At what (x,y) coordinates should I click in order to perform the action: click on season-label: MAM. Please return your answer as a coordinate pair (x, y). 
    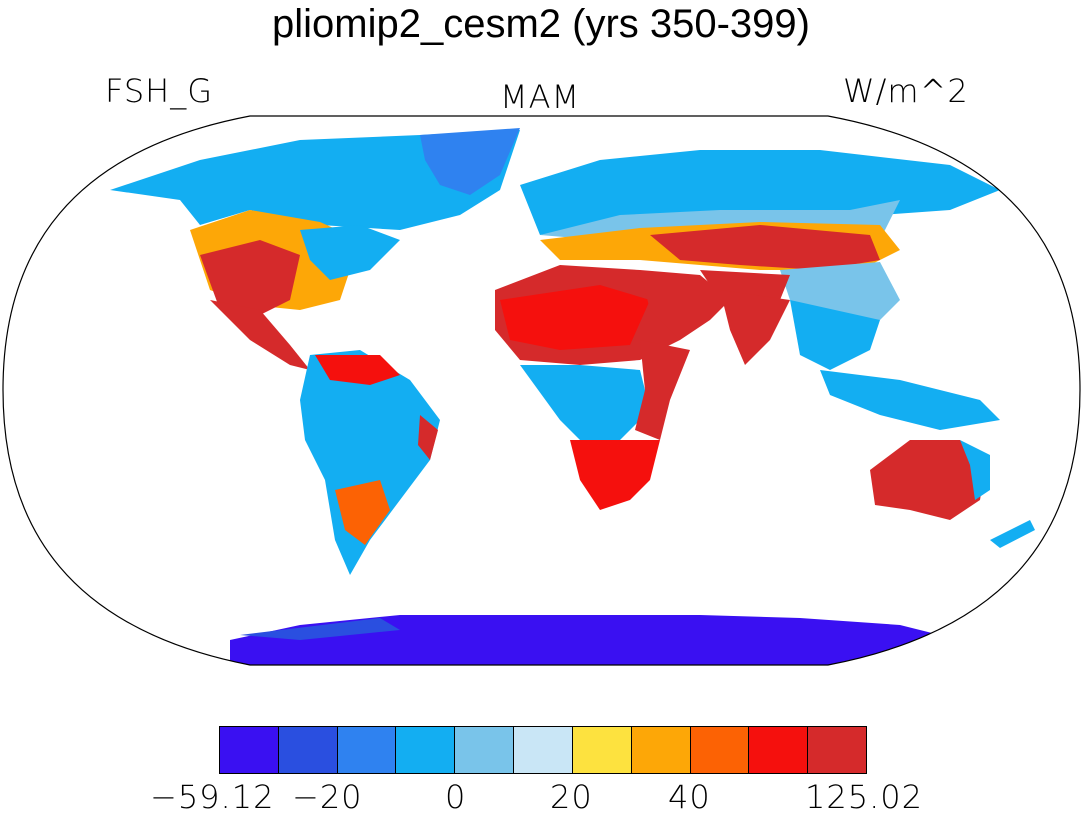
    Looking at the image, I should click on (540, 97).